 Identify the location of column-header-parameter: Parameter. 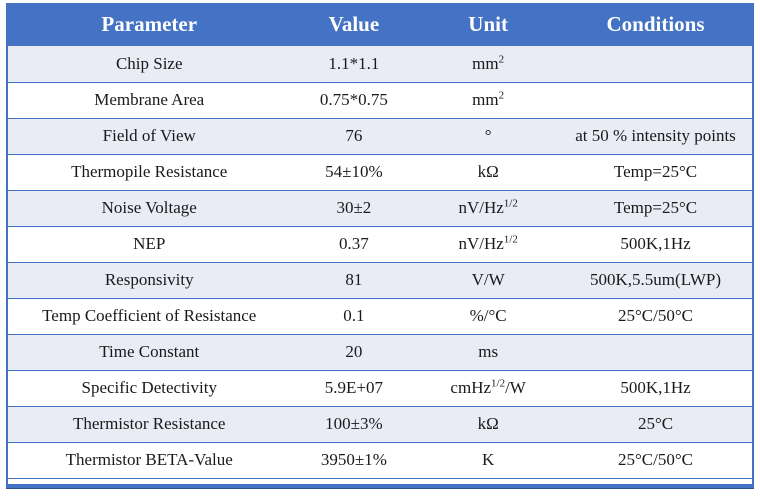
(149, 24).